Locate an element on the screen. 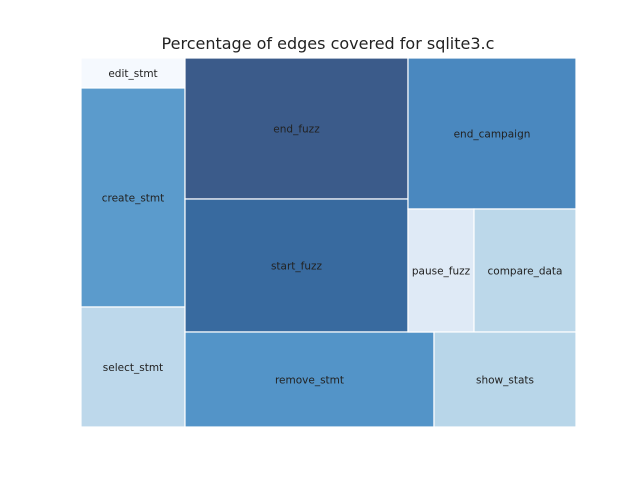  treemap-label-edit-stmt: edit_stmt is located at coordinates (132, 74).